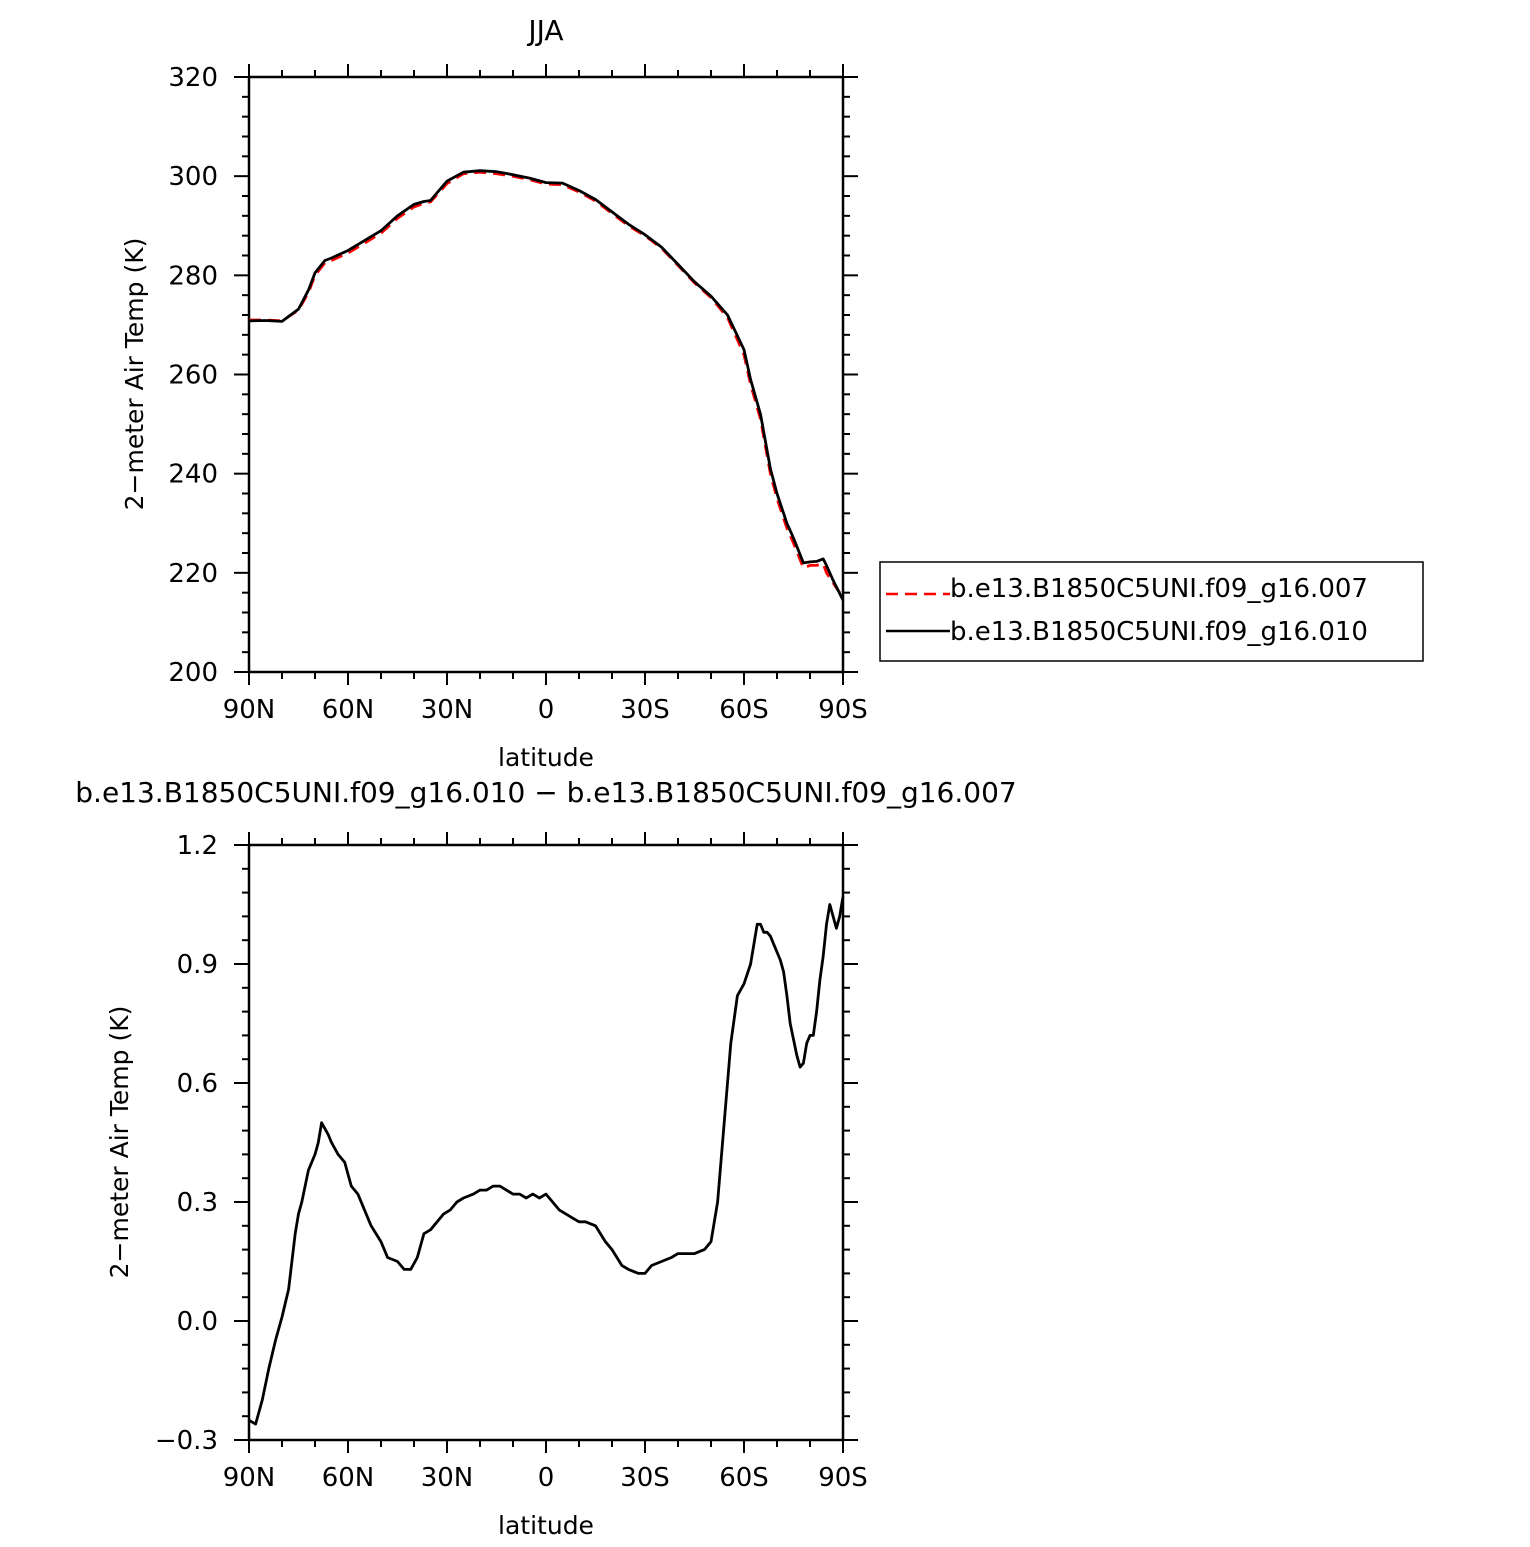  What do you see at coordinates (249, 1478) in the screenshot?
I see `bottom-x-tick-label: 90N` at bounding box center [249, 1478].